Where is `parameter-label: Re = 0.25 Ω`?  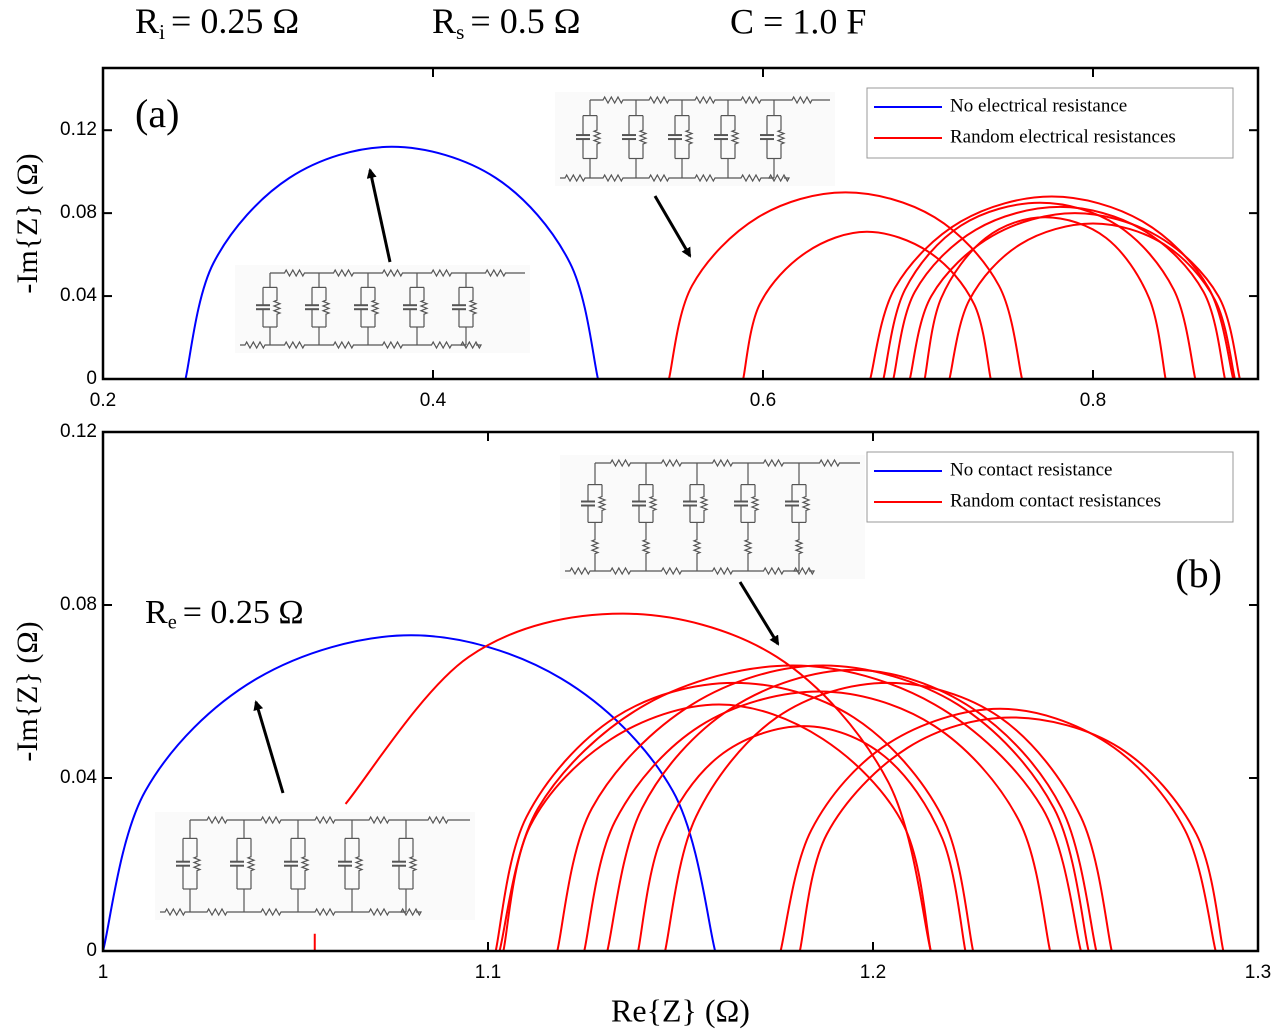 parameter-label: Re = 0.25 Ω is located at coordinates (224, 613).